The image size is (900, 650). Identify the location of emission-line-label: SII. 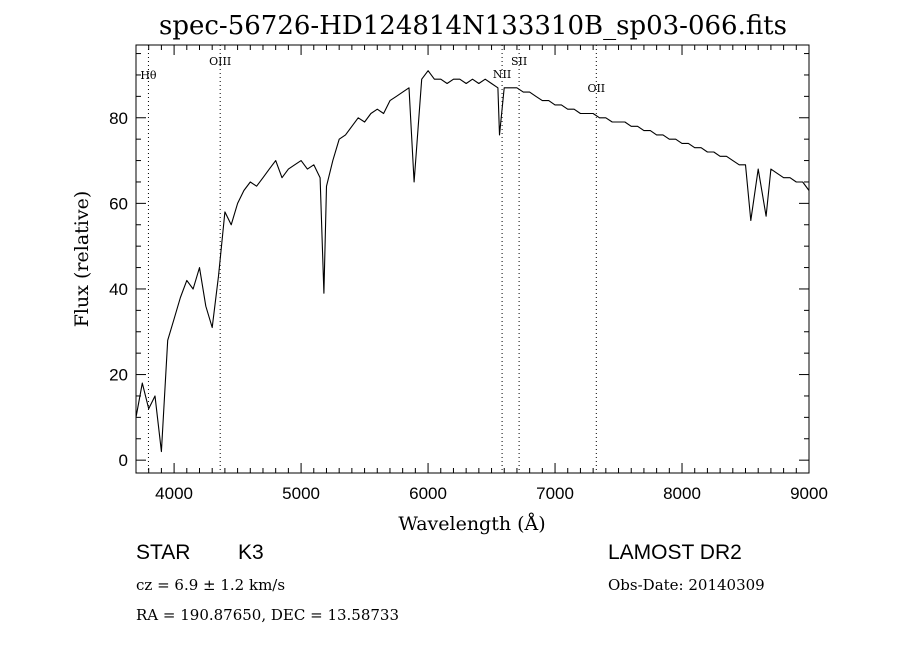
(519, 61).